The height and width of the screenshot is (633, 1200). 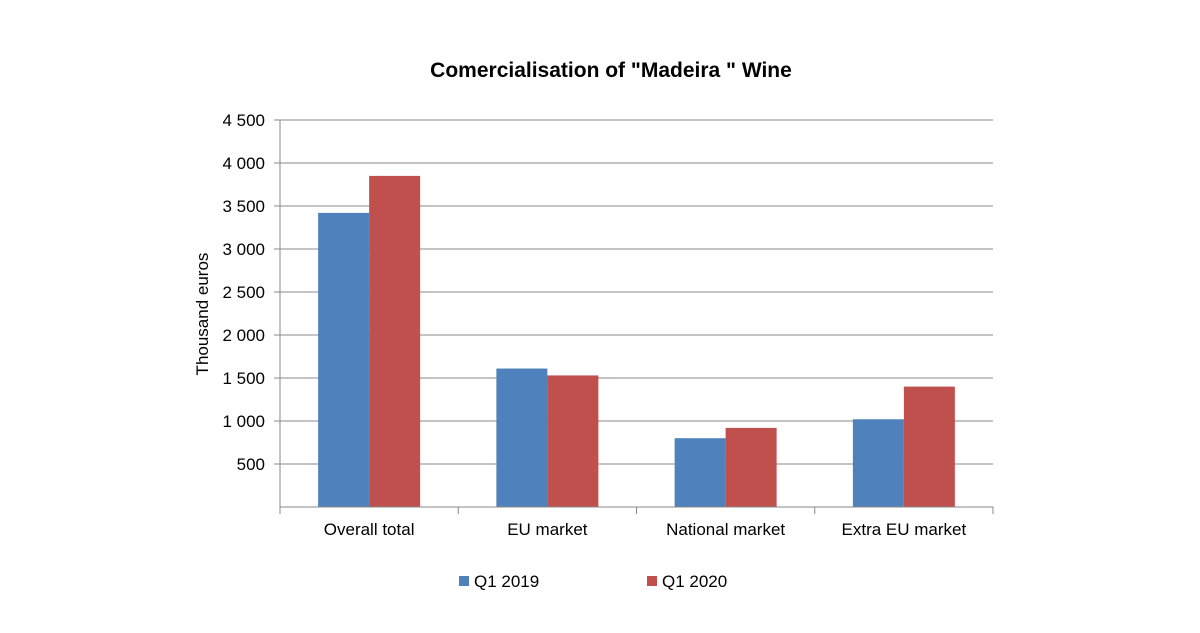 I want to click on x-tick-label: National market, so click(x=725, y=529).